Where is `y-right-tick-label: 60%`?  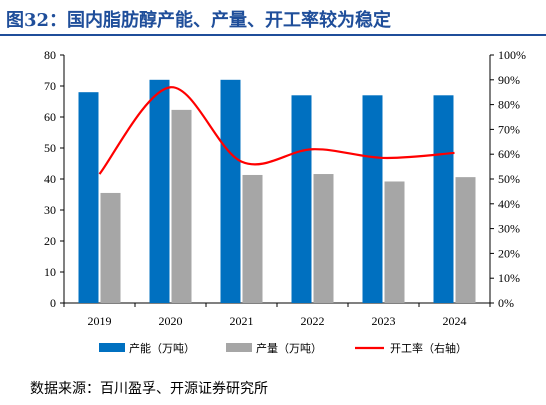
y-right-tick-label: 60% is located at coordinates (509, 154).